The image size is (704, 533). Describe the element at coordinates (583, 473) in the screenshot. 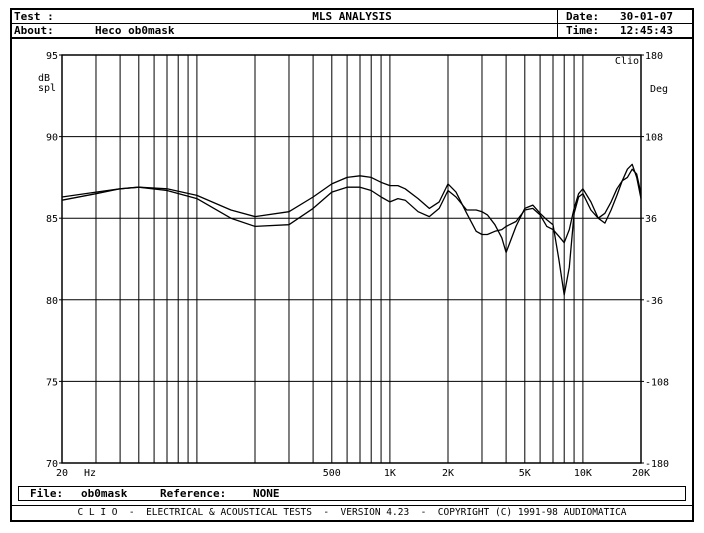

I see `x-tick-label: 10K` at that location.